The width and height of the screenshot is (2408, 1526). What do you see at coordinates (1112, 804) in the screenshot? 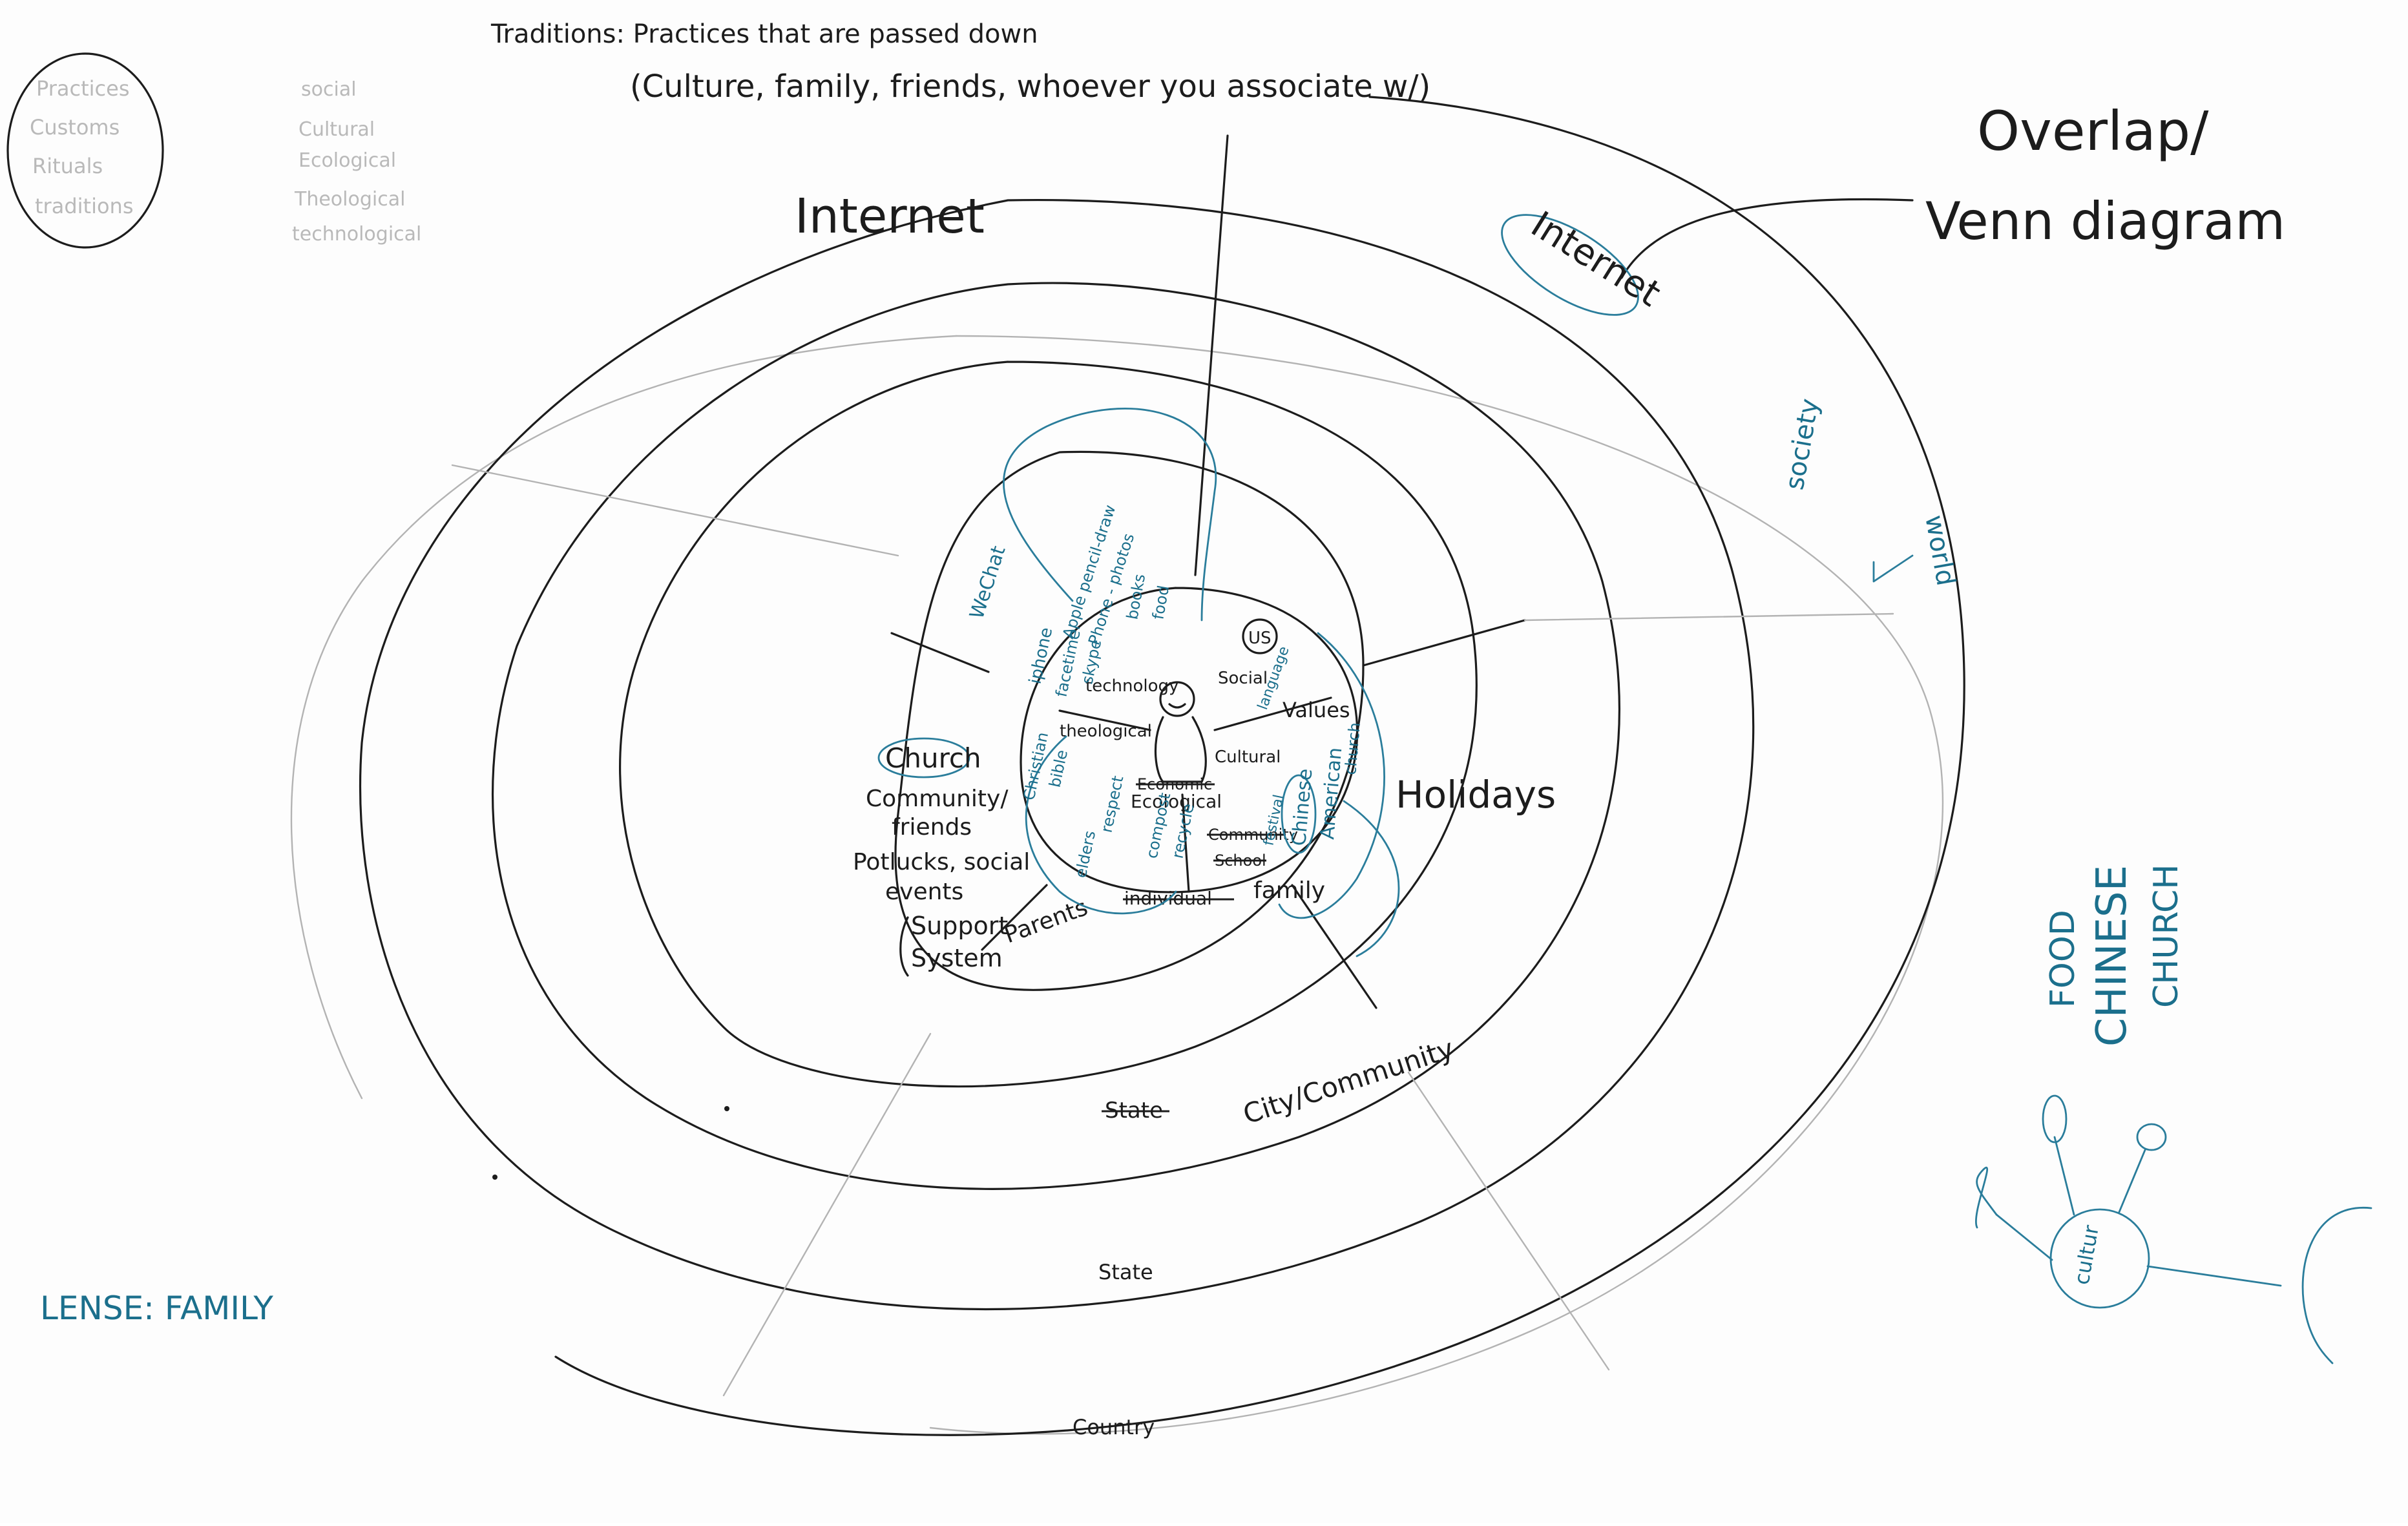
I see `blue-respect: respect` at bounding box center [1112, 804].